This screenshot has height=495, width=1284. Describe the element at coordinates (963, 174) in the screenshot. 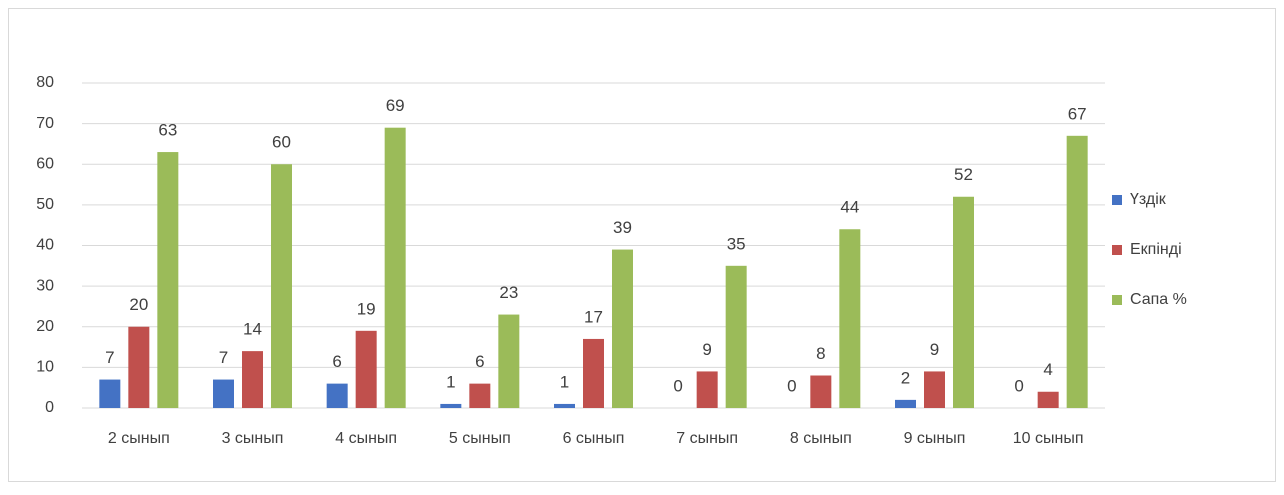

I see `value-label: 52` at that location.